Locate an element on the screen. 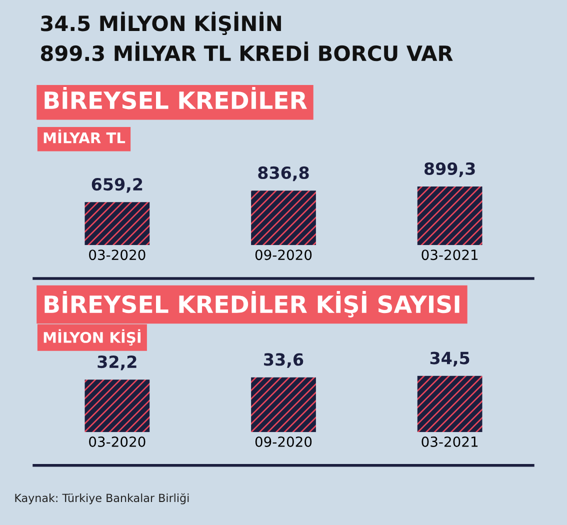 This screenshot has height=525, width=567. text: 899.3 MİLYAR TL KREDİ BORCU VAR is located at coordinates (246, 52).